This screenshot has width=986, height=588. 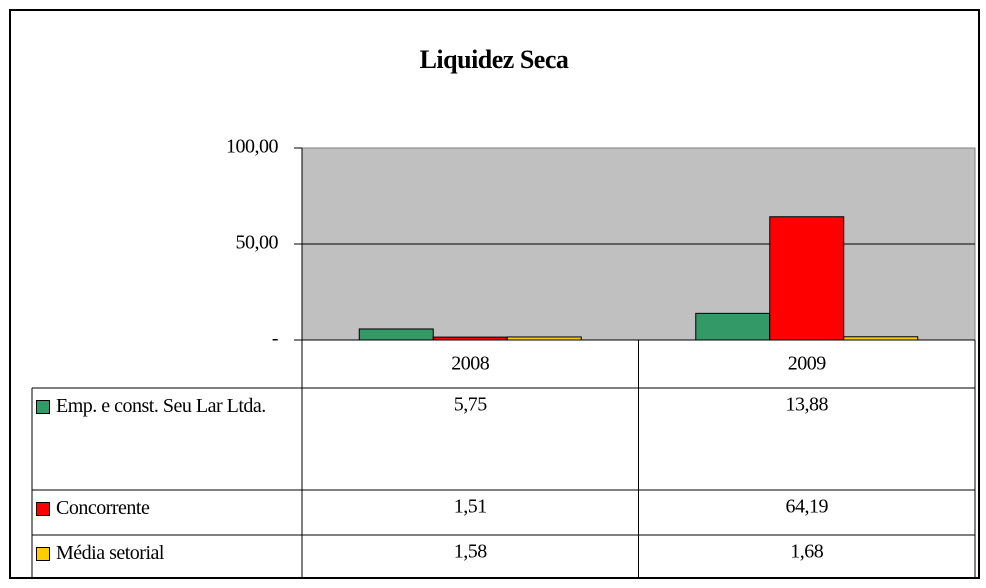 What do you see at coordinates (494, 59) in the screenshot?
I see `chart-title: Liquidez Seca` at bounding box center [494, 59].